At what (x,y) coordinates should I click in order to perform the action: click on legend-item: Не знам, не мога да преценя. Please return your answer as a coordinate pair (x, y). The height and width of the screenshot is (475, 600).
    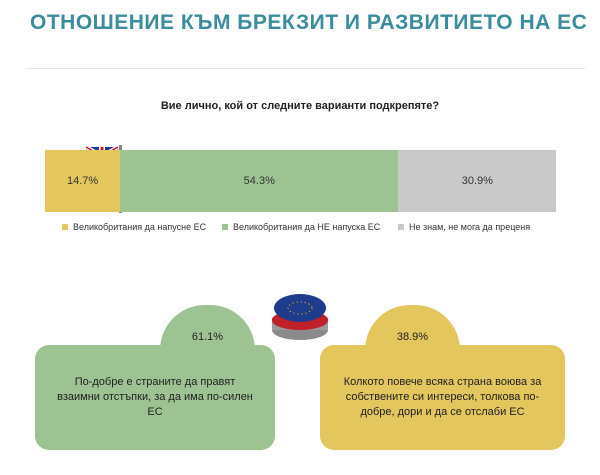
    Looking at the image, I should click on (464, 227).